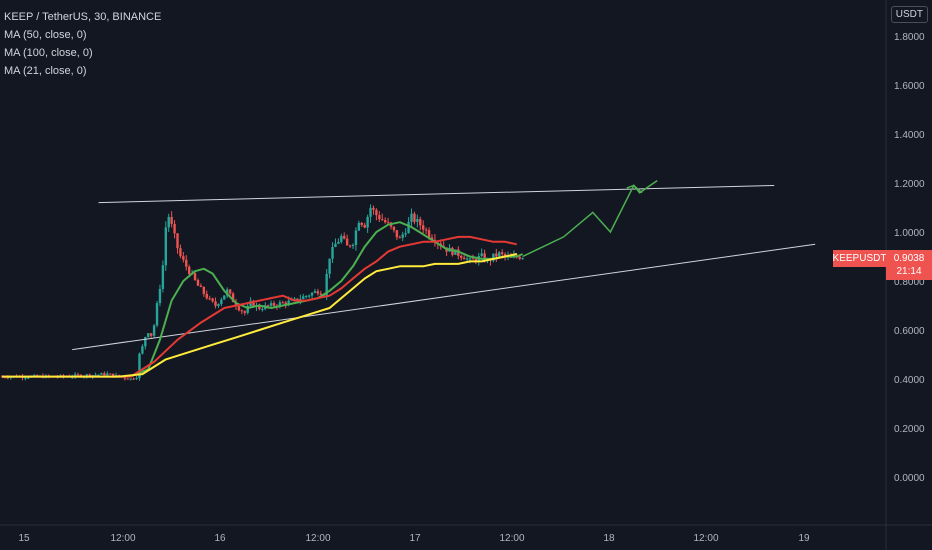 Image resolution: width=932 pixels, height=550 pixels. Describe the element at coordinates (436, 194) in the screenshot. I see `trendline` at that location.